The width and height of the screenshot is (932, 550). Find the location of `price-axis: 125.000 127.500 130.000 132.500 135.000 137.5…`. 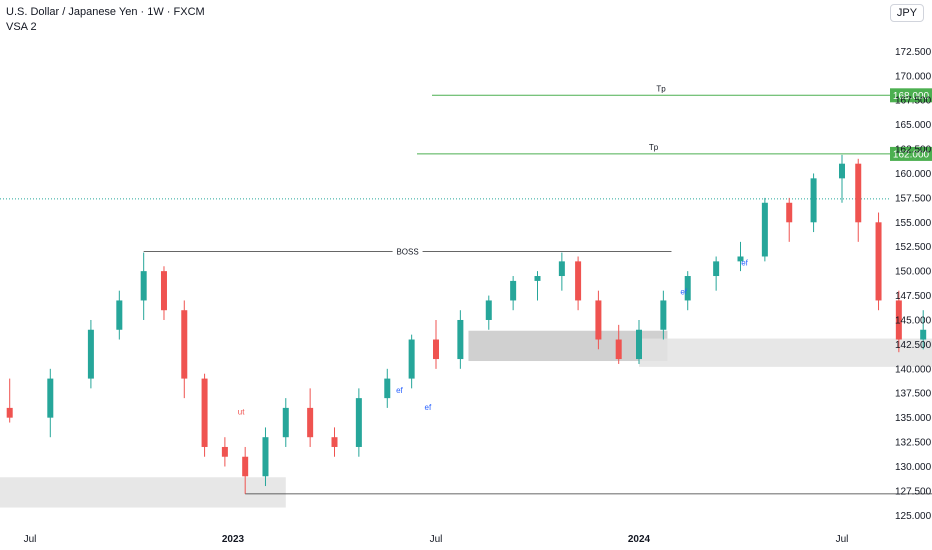

price-axis: 125.000 127.500 130.000 132.500 135.000 137.5… is located at coordinates (913, 284).